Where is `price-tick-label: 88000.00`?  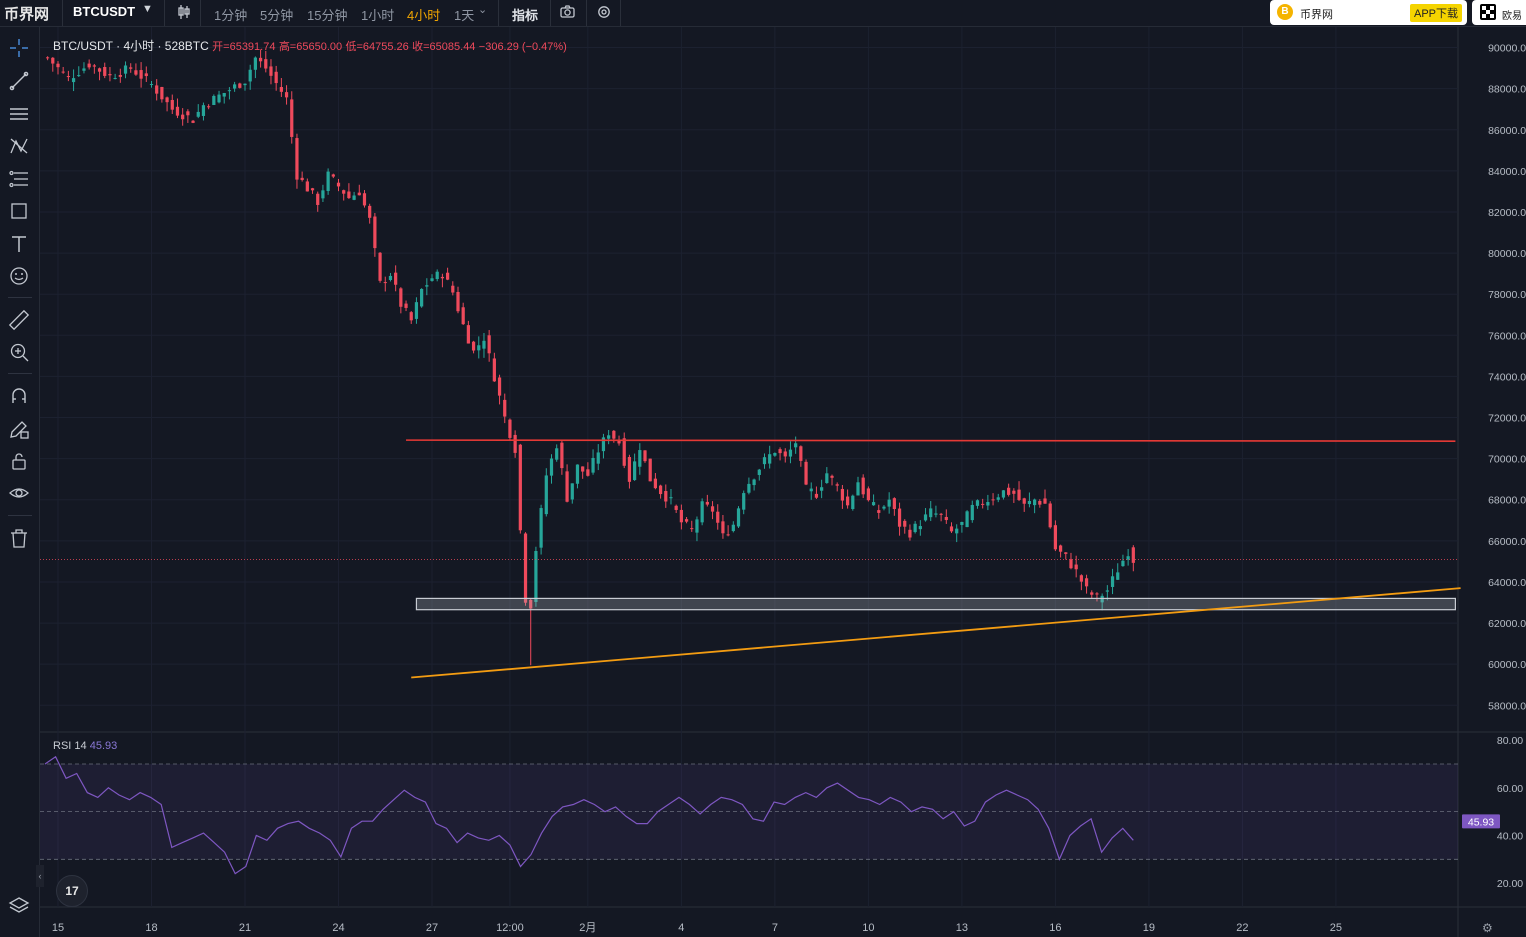 price-tick-label: 88000.00 is located at coordinates (1507, 90).